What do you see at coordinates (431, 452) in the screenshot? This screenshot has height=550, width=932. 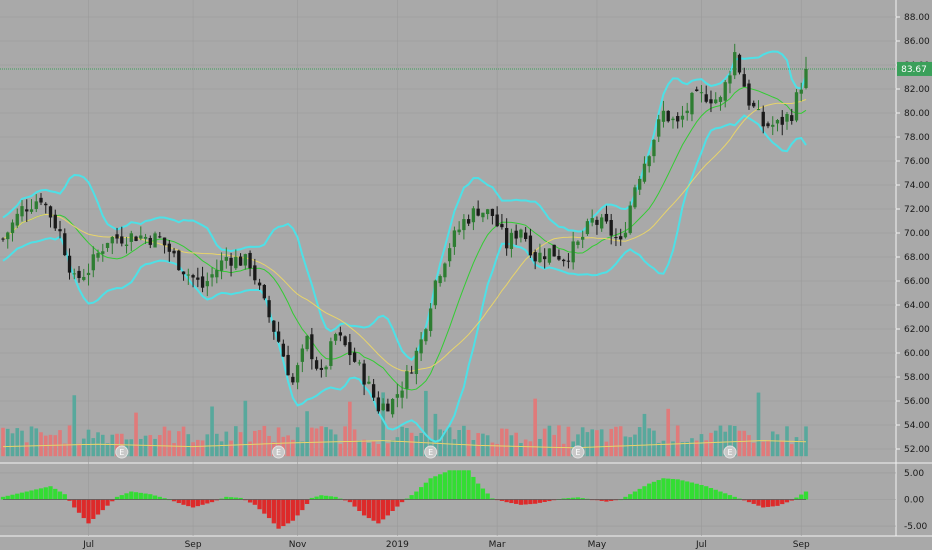 I see `earnings-marker-icon` at bounding box center [431, 452].